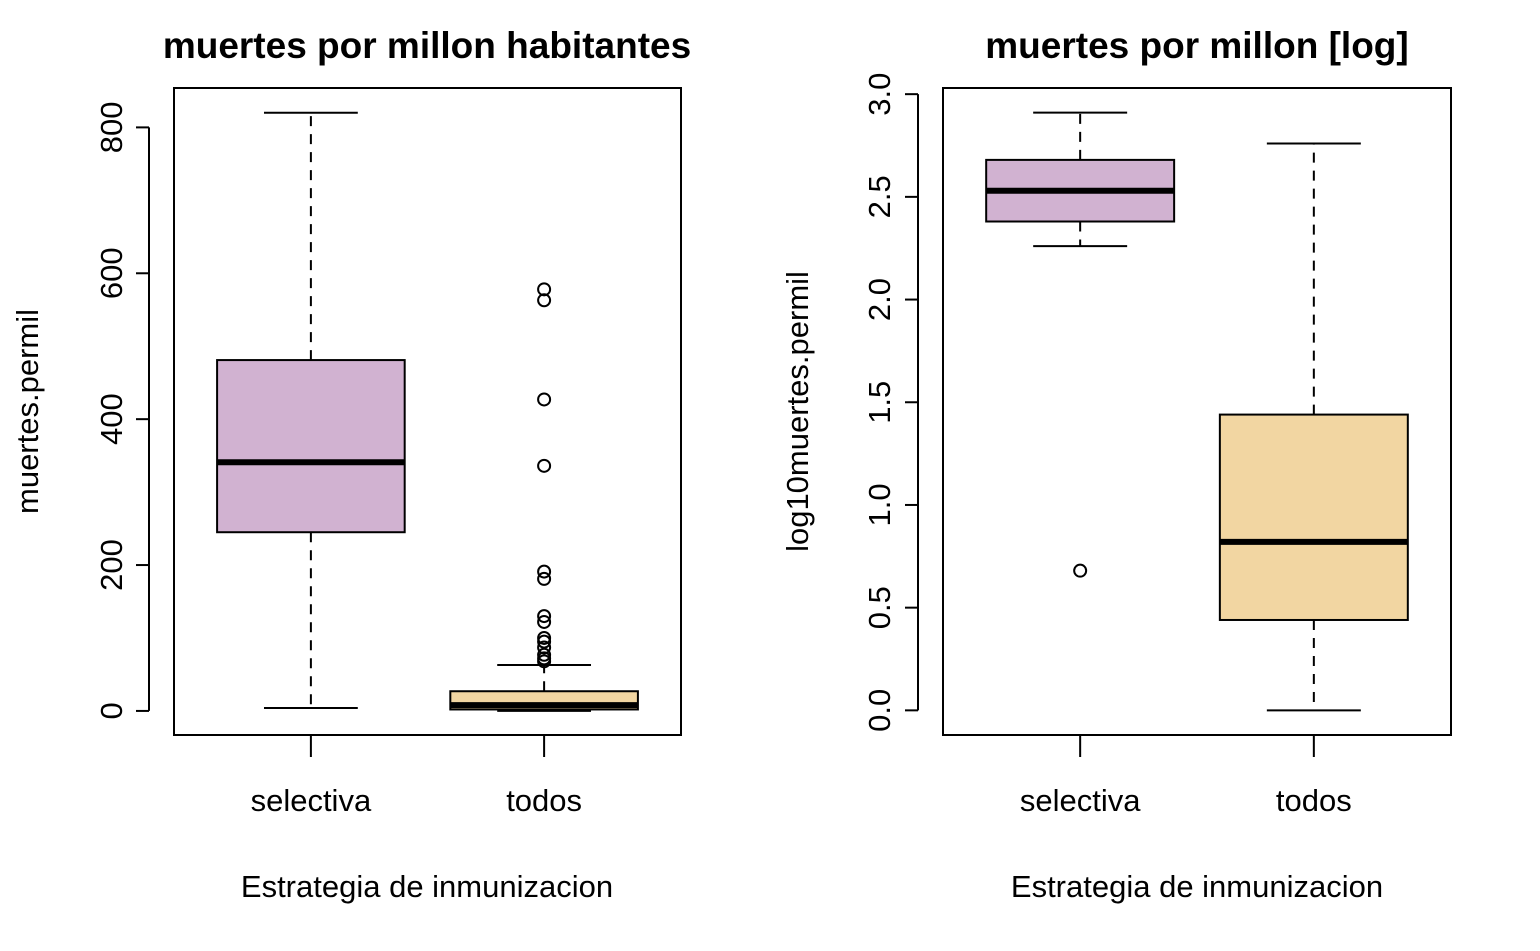 This screenshot has height=951, width=1540. What do you see at coordinates (427, 45) in the screenshot?
I see `chart-title: muertes por millon habitantes` at bounding box center [427, 45].